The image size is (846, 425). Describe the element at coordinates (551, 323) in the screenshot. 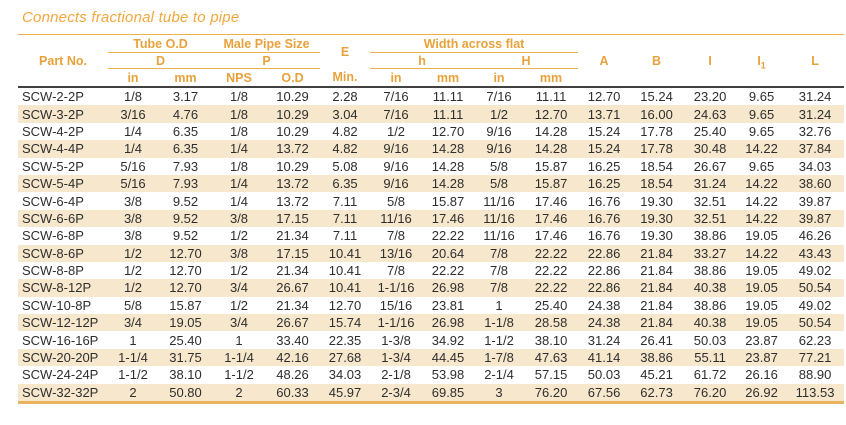

I see `value-cell: 28.58` at that location.